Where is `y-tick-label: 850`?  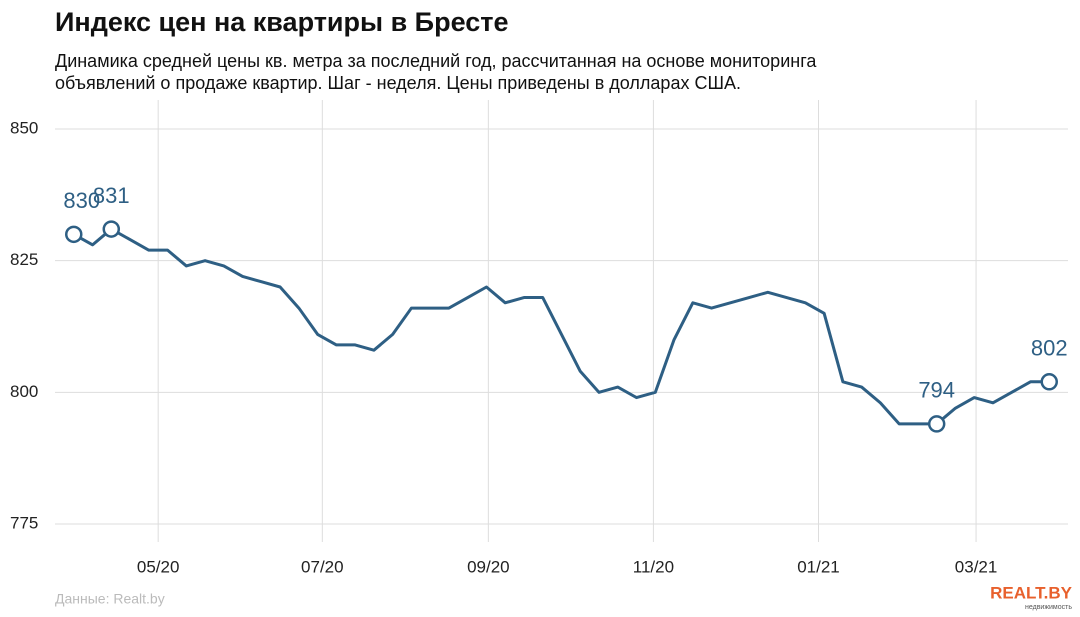 y-tick-label: 850 is located at coordinates (24, 127).